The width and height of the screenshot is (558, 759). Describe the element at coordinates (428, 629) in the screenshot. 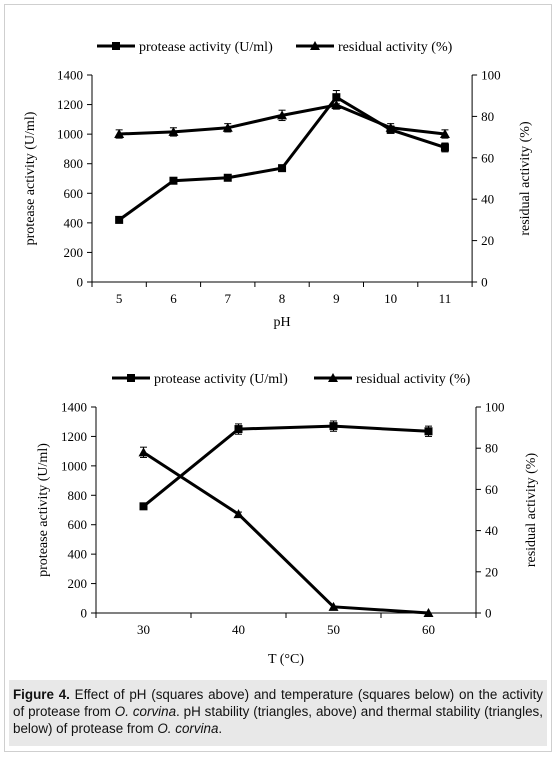

I see `x-tick-label: 60` at that location.